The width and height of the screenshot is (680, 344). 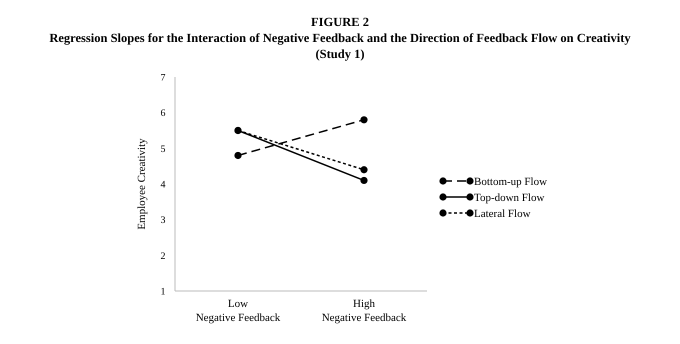 What do you see at coordinates (163, 114) in the screenshot?
I see `y-tick-label: 6` at bounding box center [163, 114].